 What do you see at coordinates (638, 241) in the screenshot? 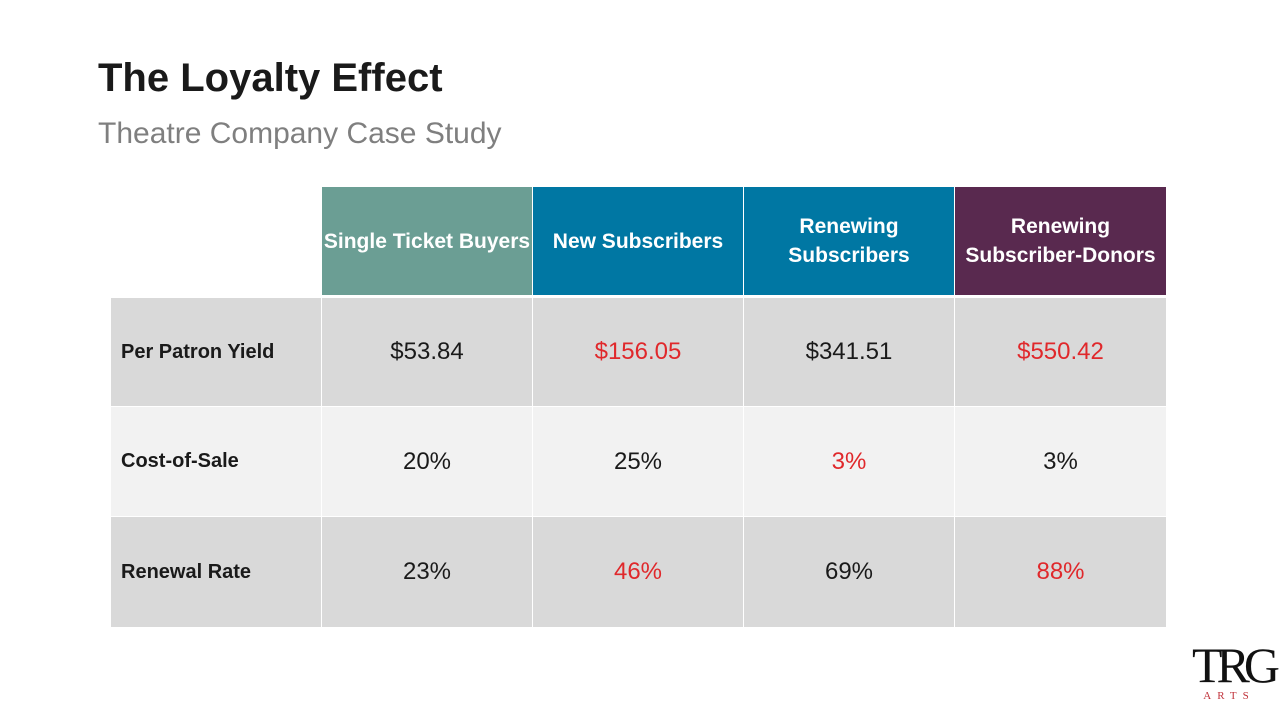
I see `column-header-new-subscribers: New Subscribers` at bounding box center [638, 241].